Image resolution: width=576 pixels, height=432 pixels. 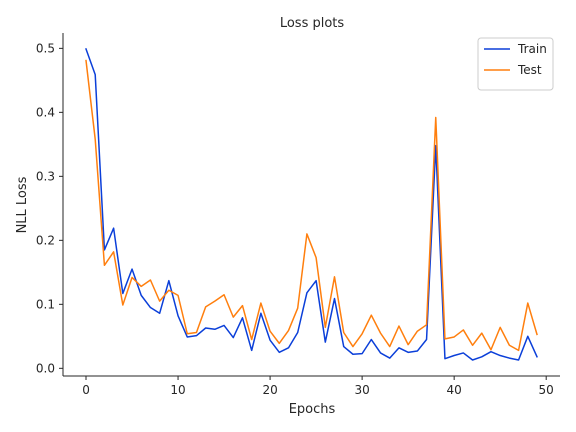 What do you see at coordinates (177, 390) in the screenshot?
I see `x-tick-label: 10` at bounding box center [177, 390].